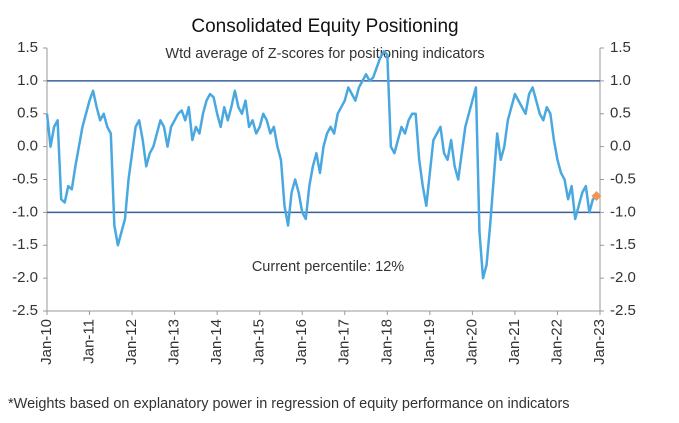 The image size is (679, 423). I want to click on y2-tick-label: 0.5, so click(620, 113).